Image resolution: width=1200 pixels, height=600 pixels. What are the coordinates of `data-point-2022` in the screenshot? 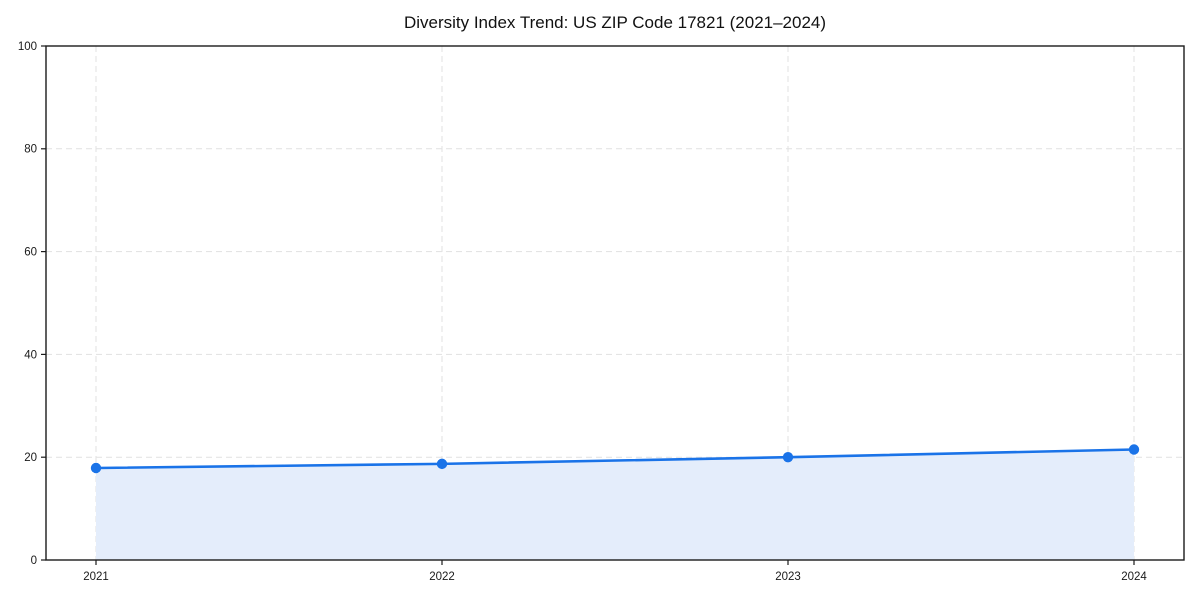 It's located at (442, 464).